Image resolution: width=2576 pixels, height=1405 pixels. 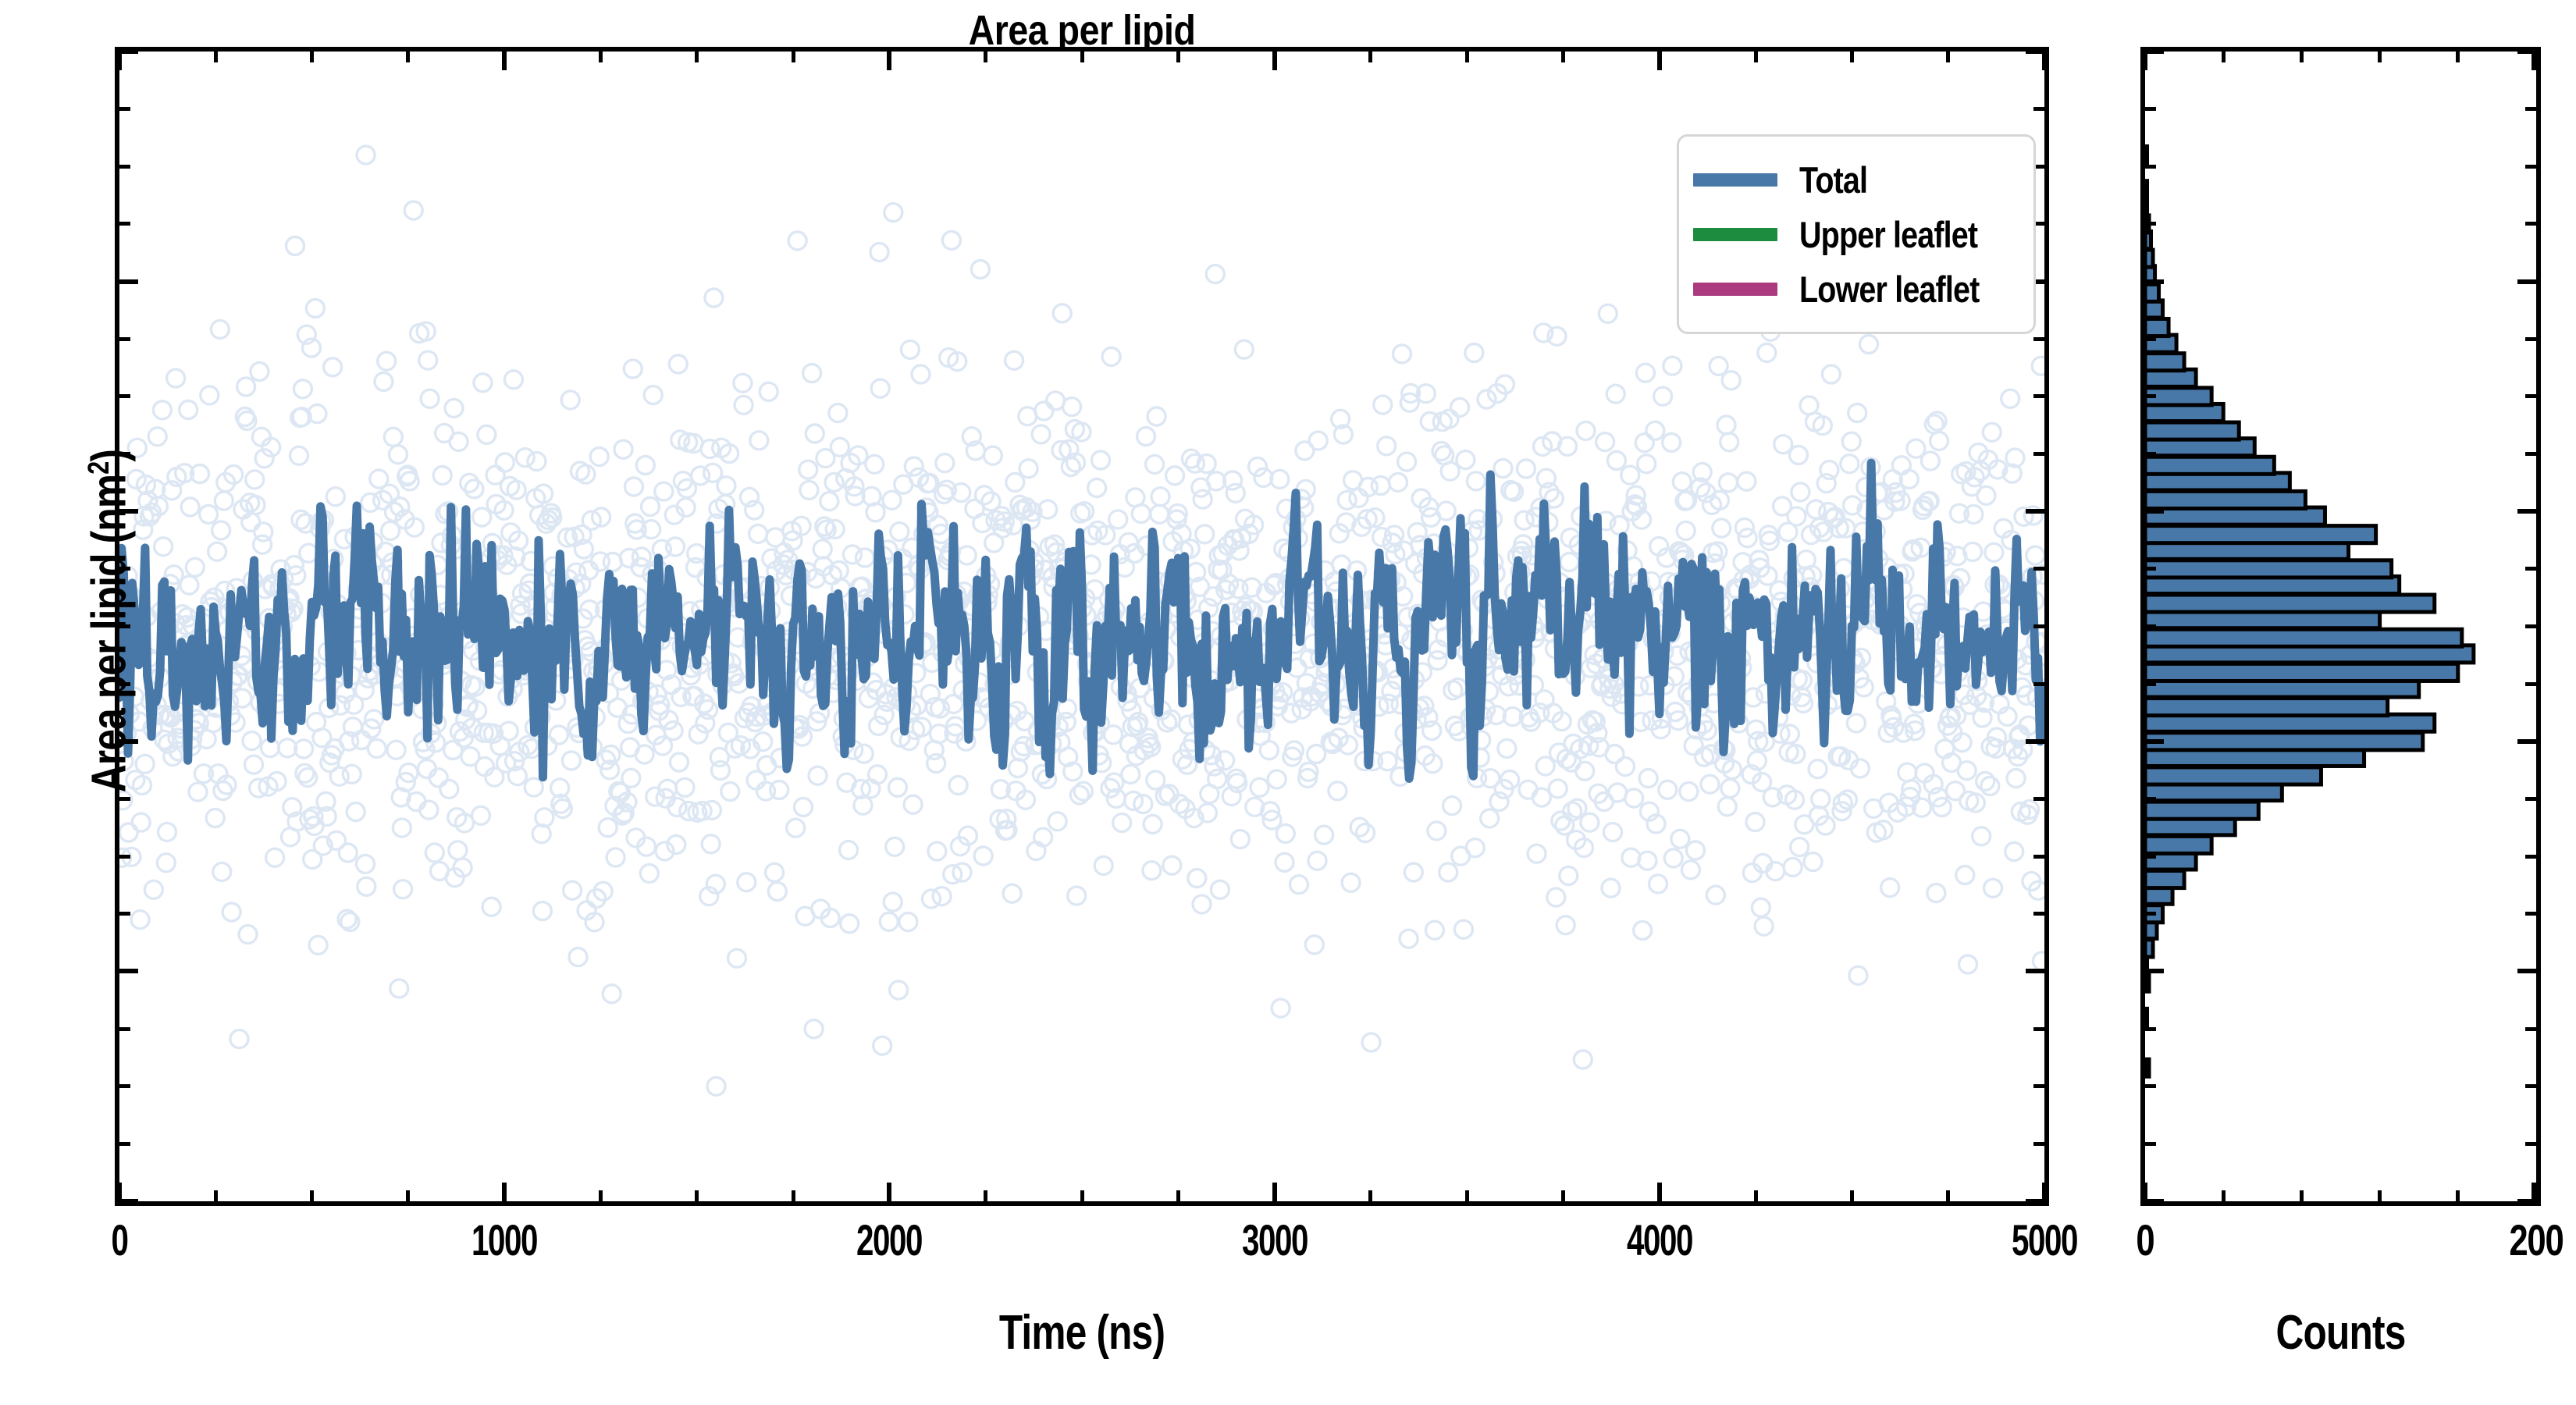 What do you see at coordinates (1081, 1333) in the screenshot?
I see `x-axis-label: Time (ns)` at bounding box center [1081, 1333].